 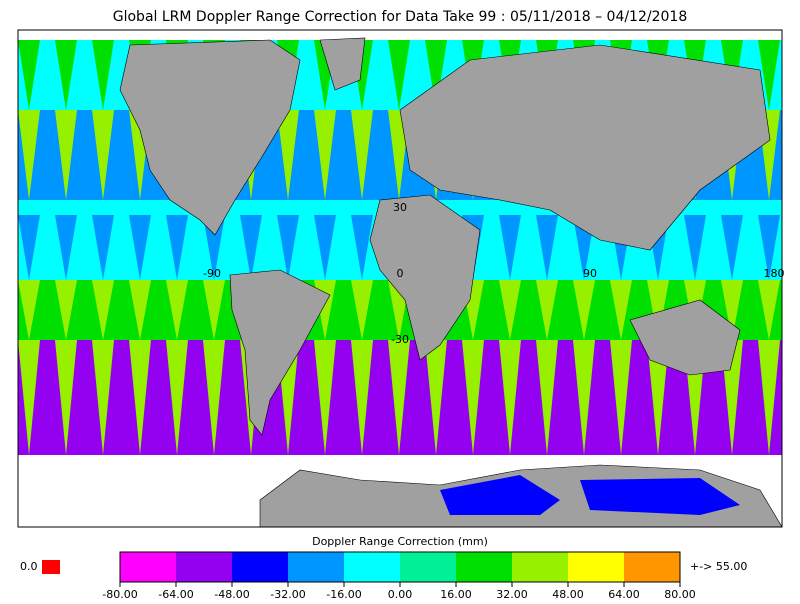 I want to click on north-america, so click(x=210, y=137).